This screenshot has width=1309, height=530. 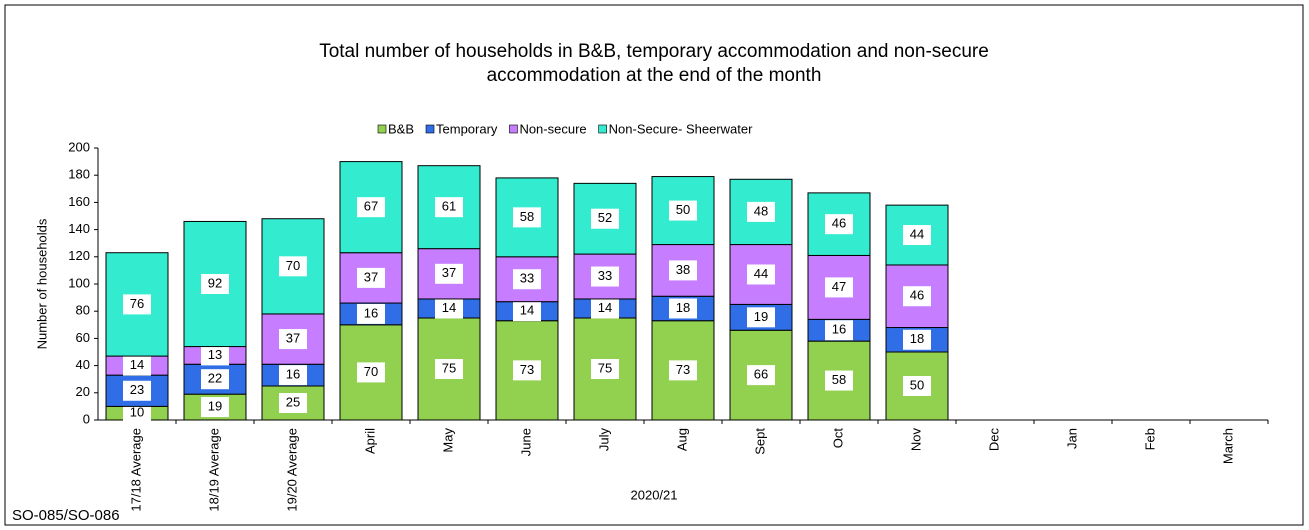 I want to click on x-tick-label: 19/20 Average, so click(x=291, y=470).